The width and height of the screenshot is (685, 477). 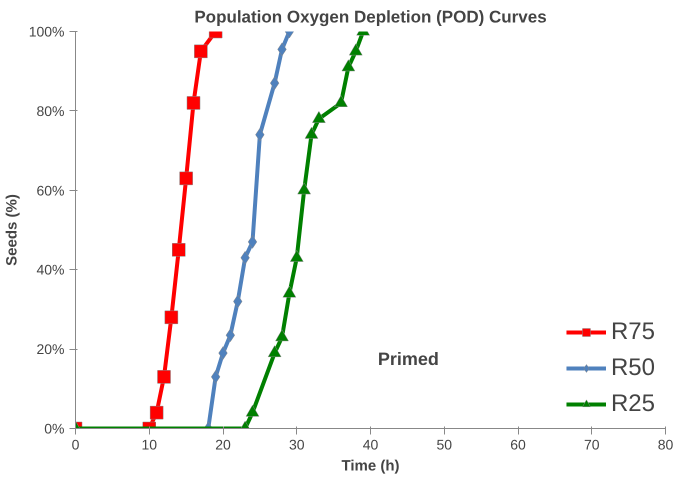 I want to click on legend-label: R75, so click(x=632, y=332).